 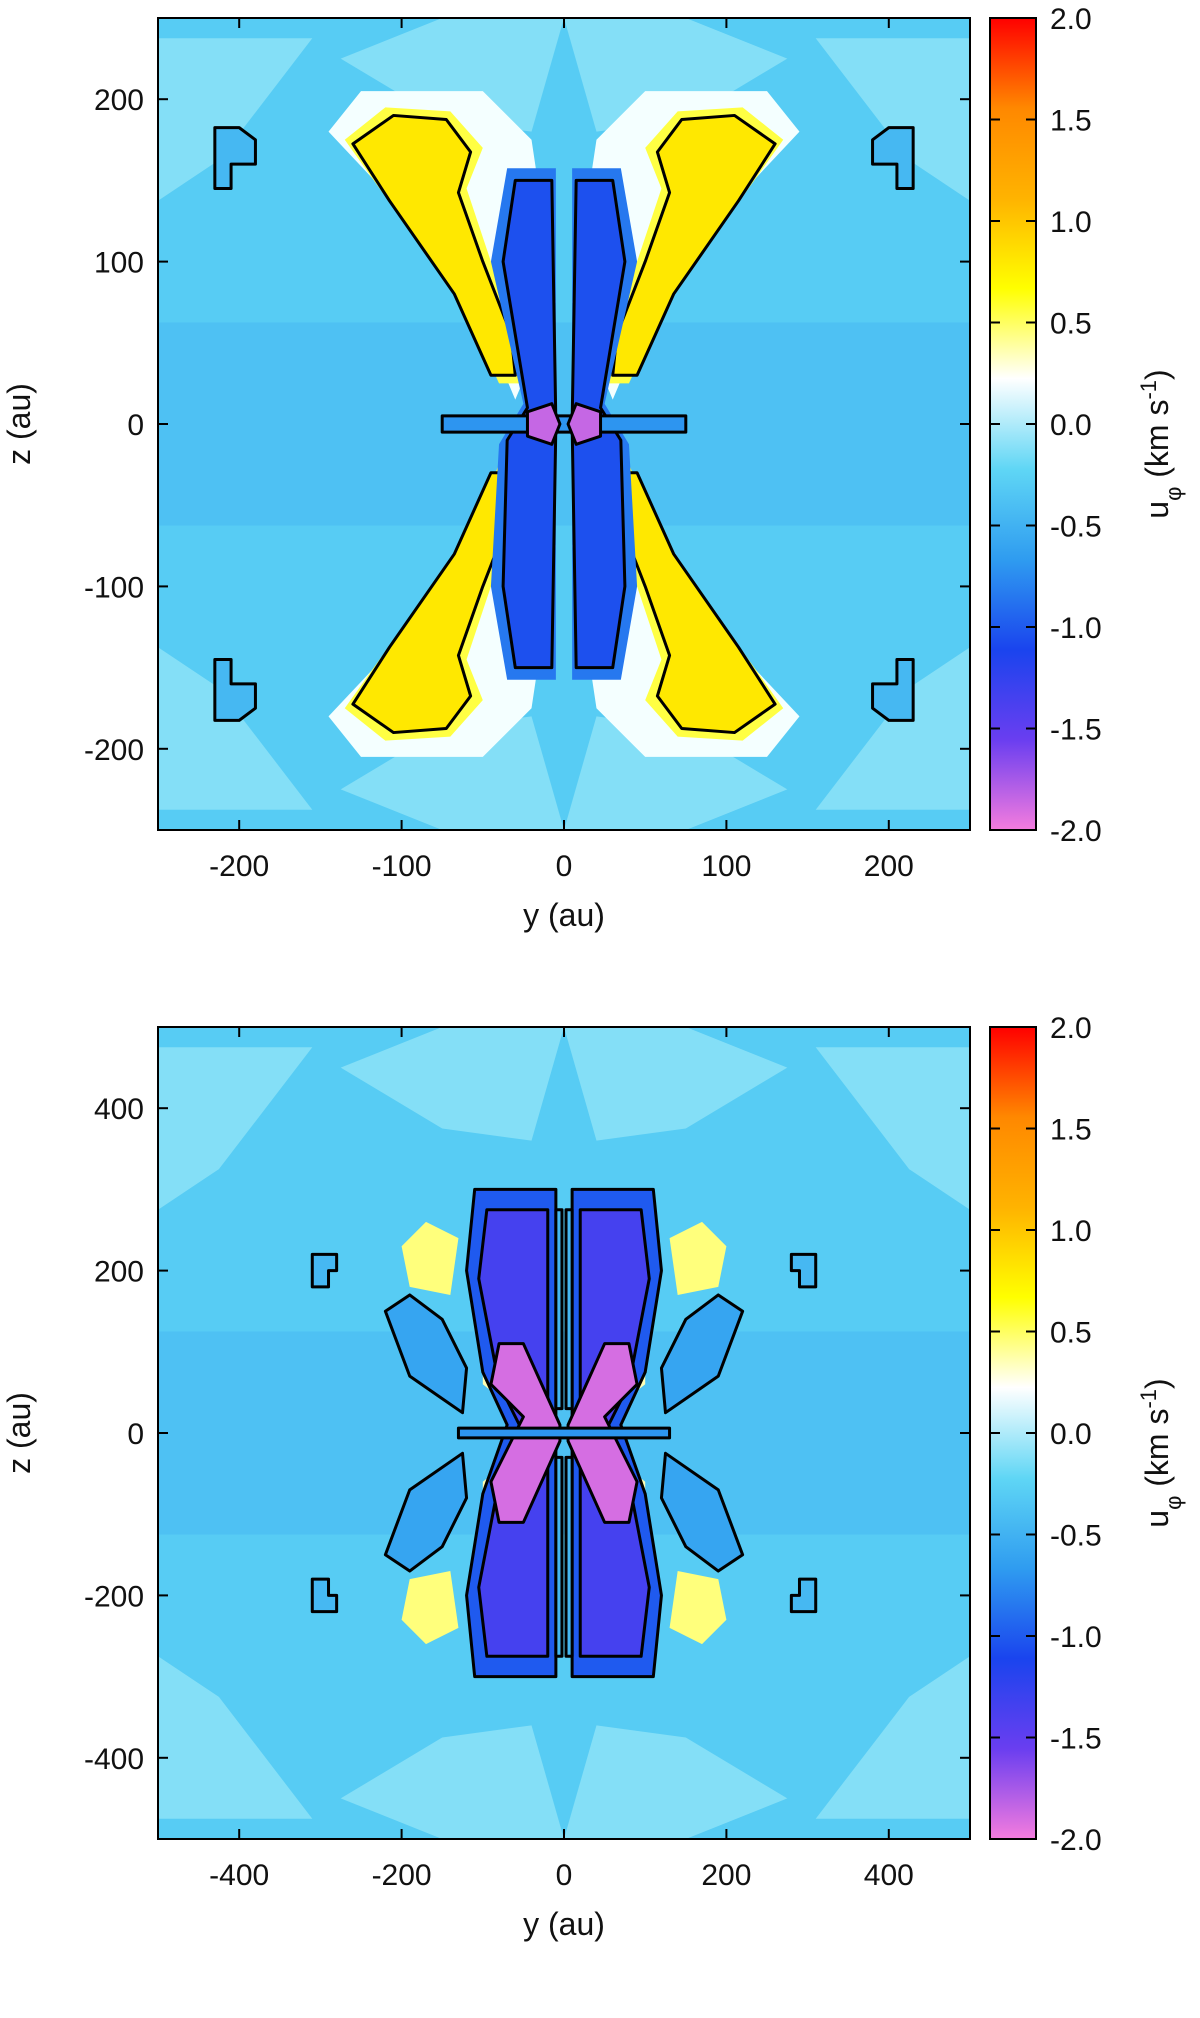 What do you see at coordinates (402, 866) in the screenshot?
I see `x-tick-label: -100` at bounding box center [402, 866].